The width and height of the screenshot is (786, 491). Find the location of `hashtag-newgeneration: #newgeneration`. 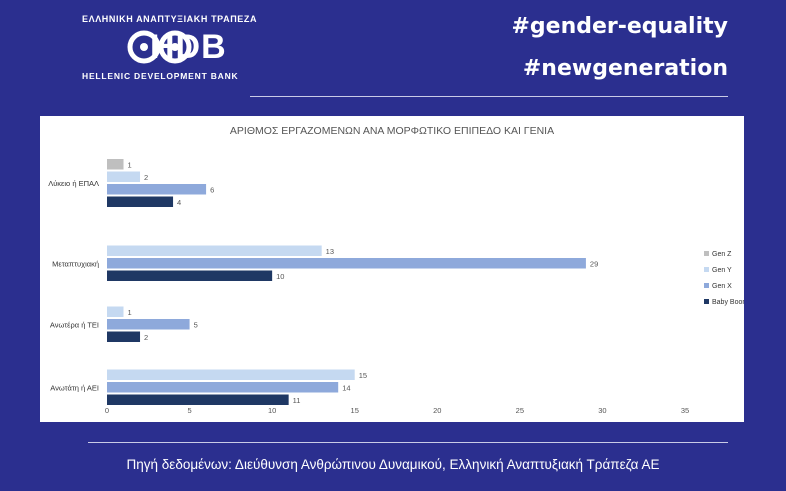

hashtag-newgeneration: #newgeneration is located at coordinates (625, 68).